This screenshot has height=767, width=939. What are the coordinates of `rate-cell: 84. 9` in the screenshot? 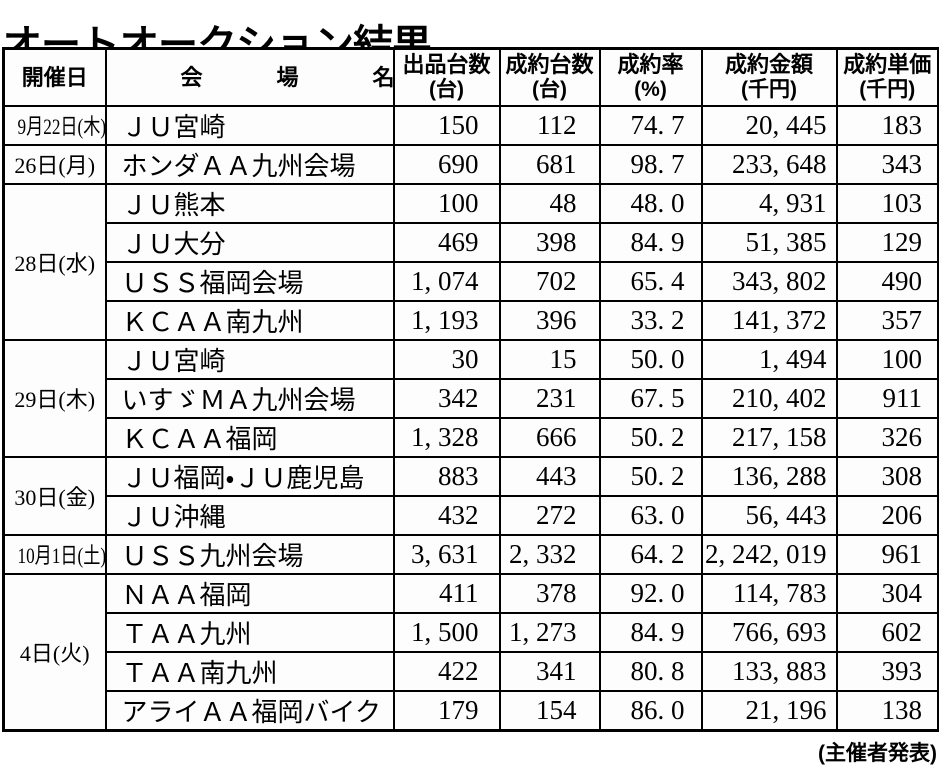 It's located at (650, 242).